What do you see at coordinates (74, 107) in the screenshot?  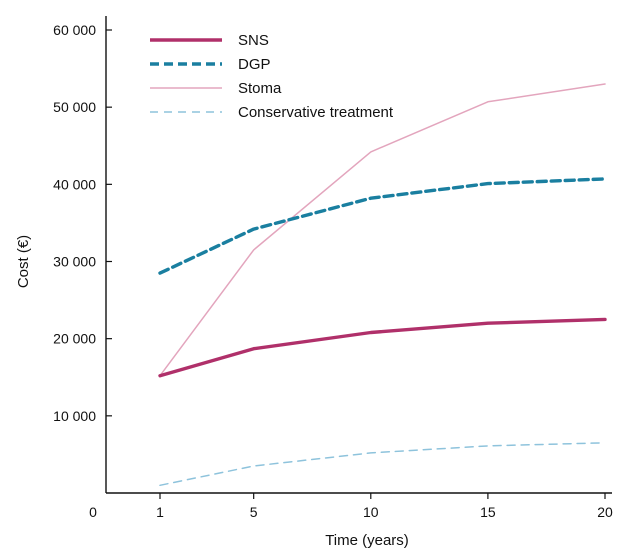 I see `y-tick-label: 50 000` at bounding box center [74, 107].